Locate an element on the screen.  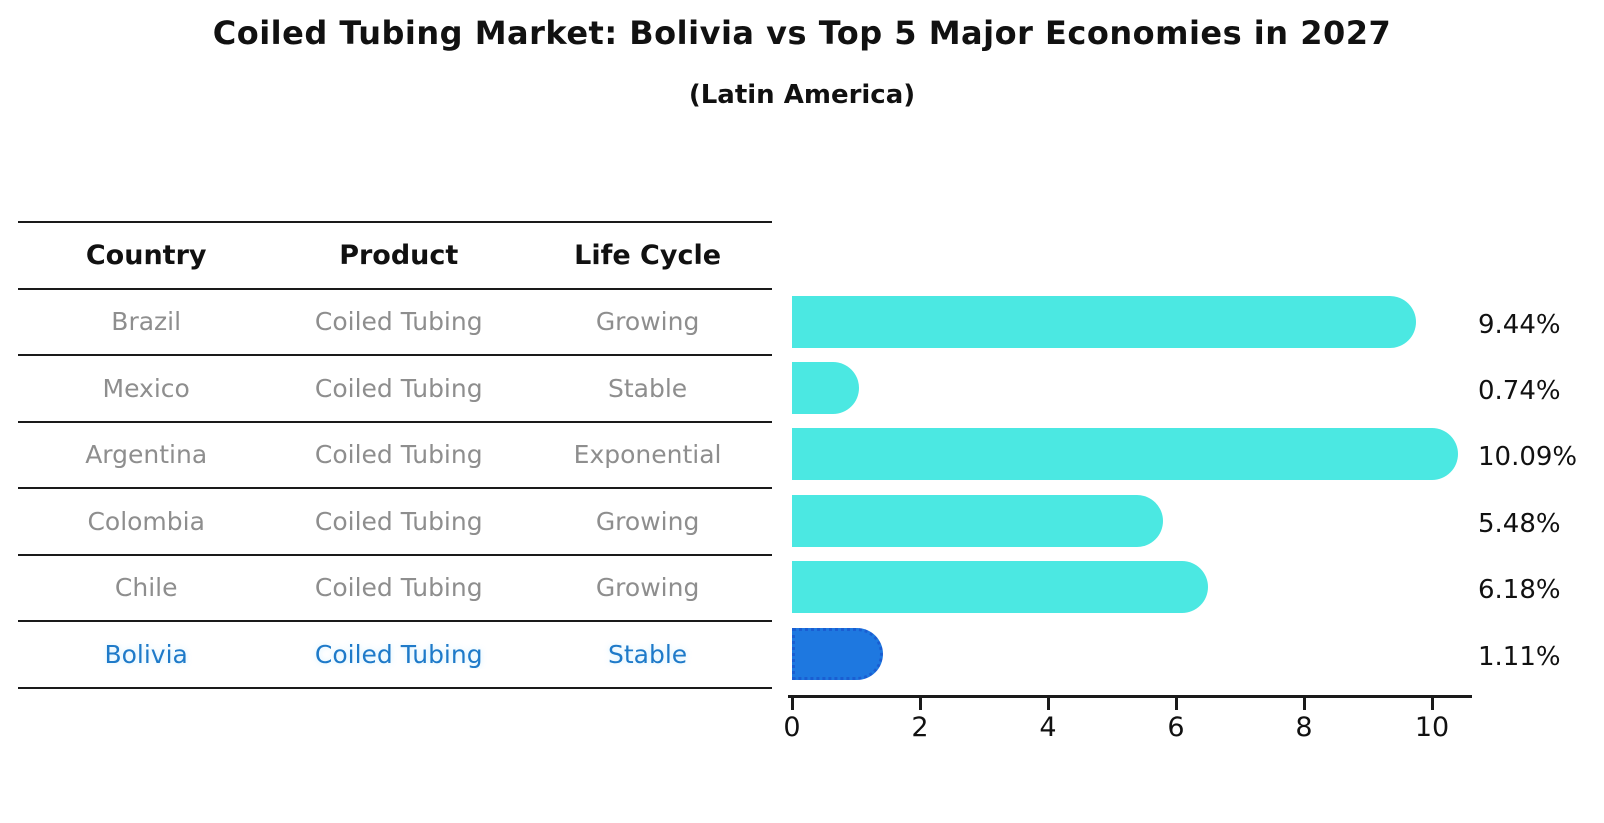
bar-value-label: 1.11% is located at coordinates (1519, 656).